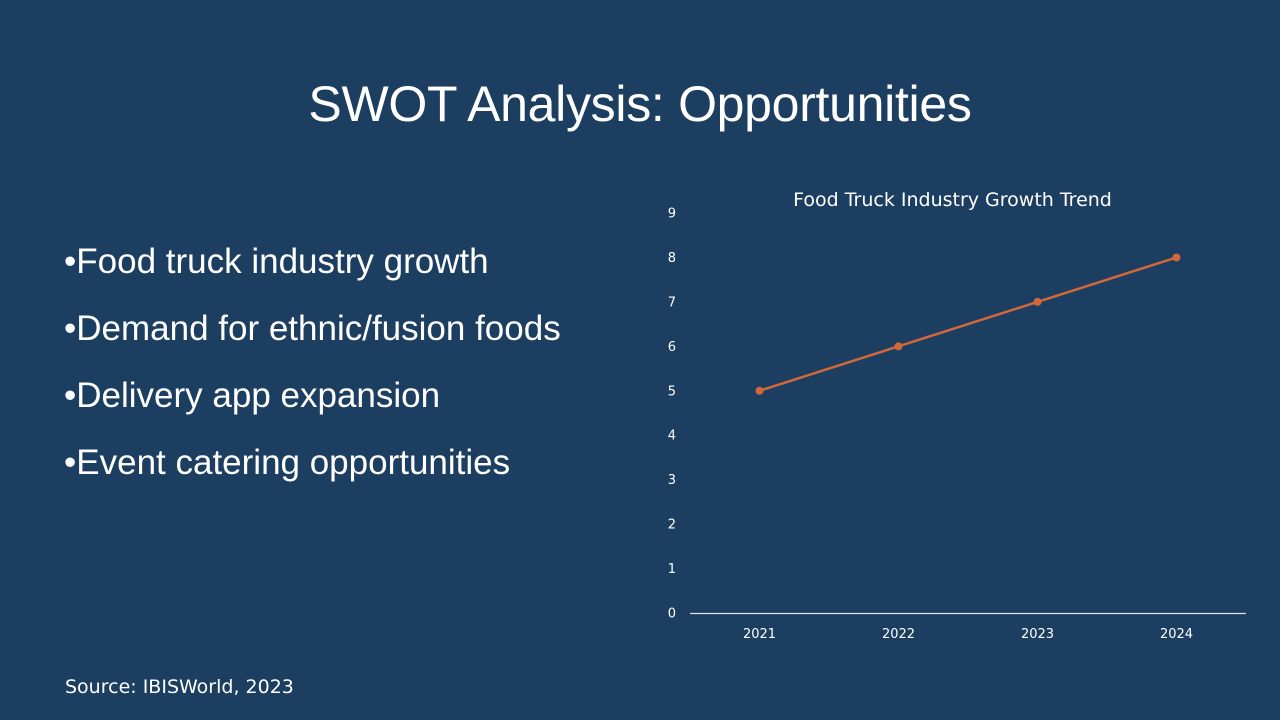 The height and width of the screenshot is (720, 1280). I want to click on slide-title: SWOT Analysis: Opportunities, so click(640, 104).